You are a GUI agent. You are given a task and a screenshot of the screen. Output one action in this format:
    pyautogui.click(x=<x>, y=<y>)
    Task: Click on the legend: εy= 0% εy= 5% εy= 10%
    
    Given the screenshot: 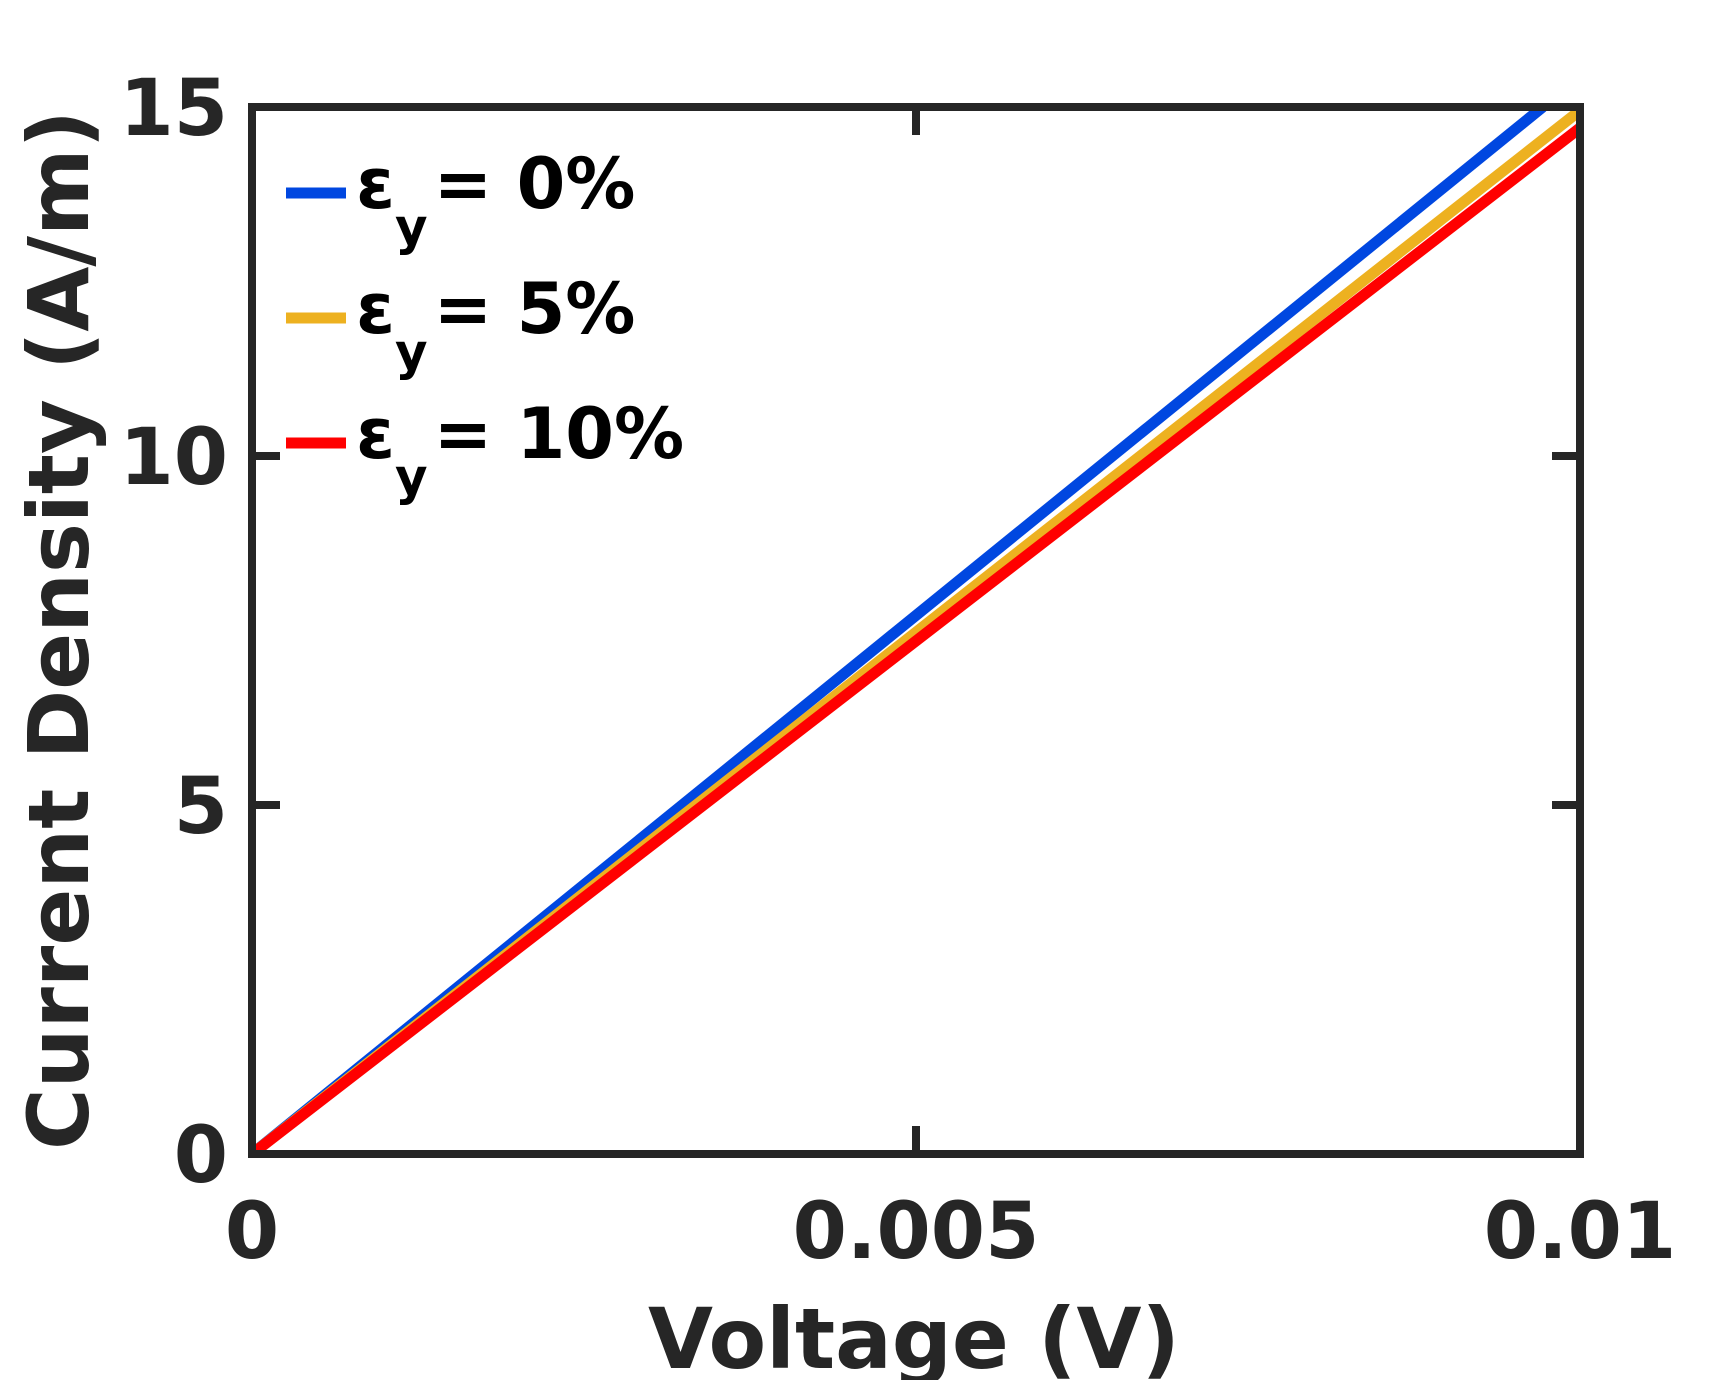 What is the action you would take?
    pyautogui.click(x=485, y=324)
    